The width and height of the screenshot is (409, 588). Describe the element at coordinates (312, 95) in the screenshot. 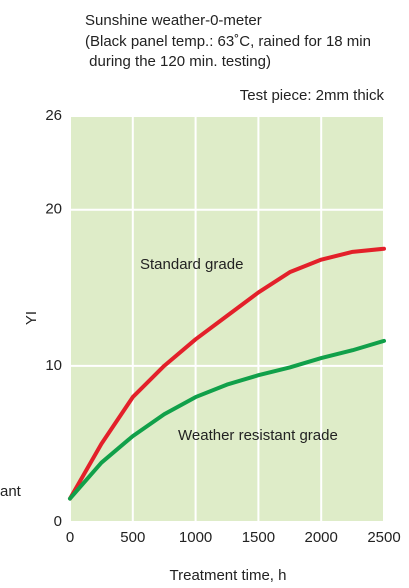

I see `subtitle: Test piece: 2mm thick` at that location.